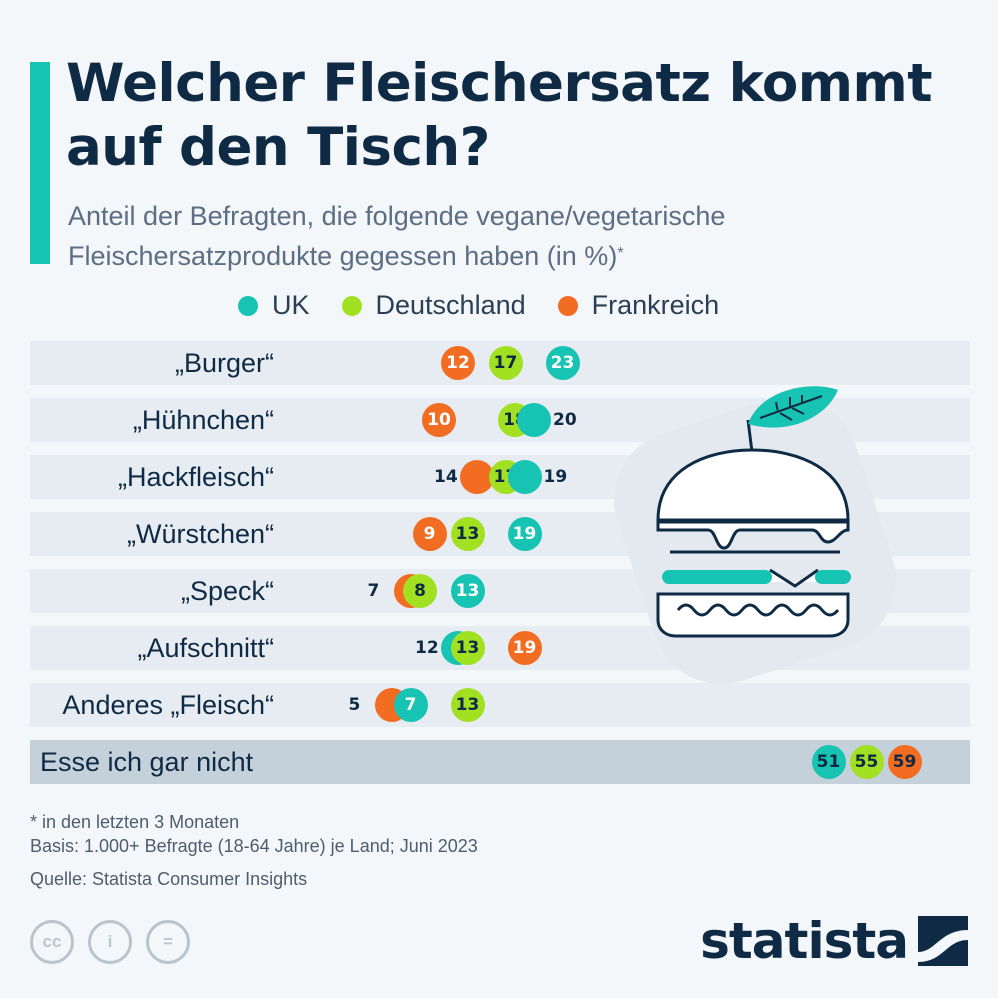  What do you see at coordinates (110, 942) in the screenshot?
I see `attribution-icon: i` at bounding box center [110, 942].